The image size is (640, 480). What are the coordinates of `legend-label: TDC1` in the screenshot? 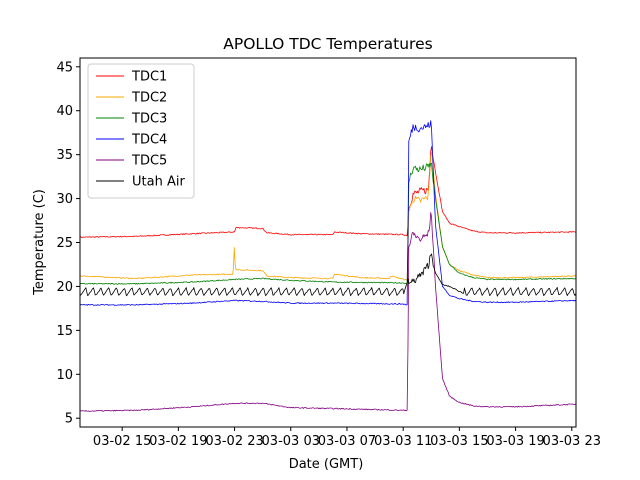 It's located at (149, 77).